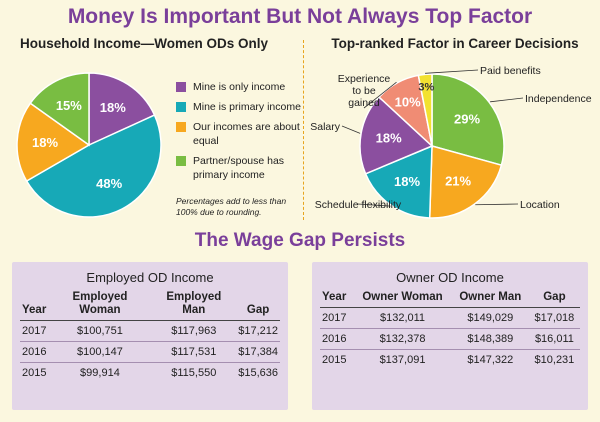 The width and height of the screenshot is (600, 422). I want to click on category-label-paid-benefits: Paid benefits, so click(510, 71).